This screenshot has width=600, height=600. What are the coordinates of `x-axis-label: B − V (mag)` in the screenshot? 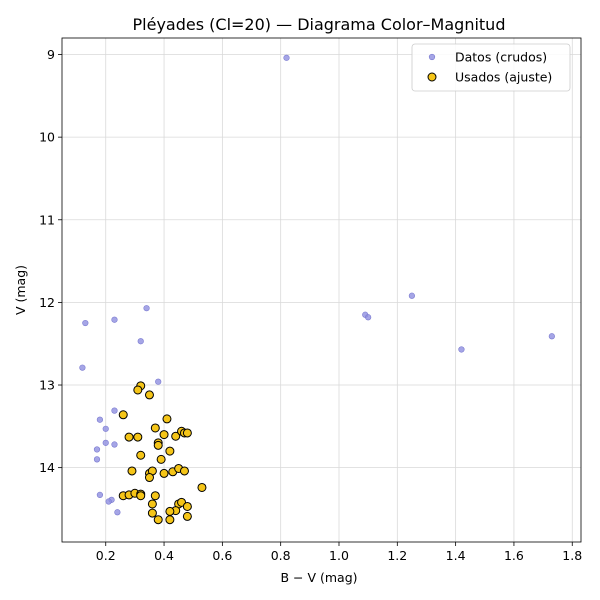 It's located at (318, 577).